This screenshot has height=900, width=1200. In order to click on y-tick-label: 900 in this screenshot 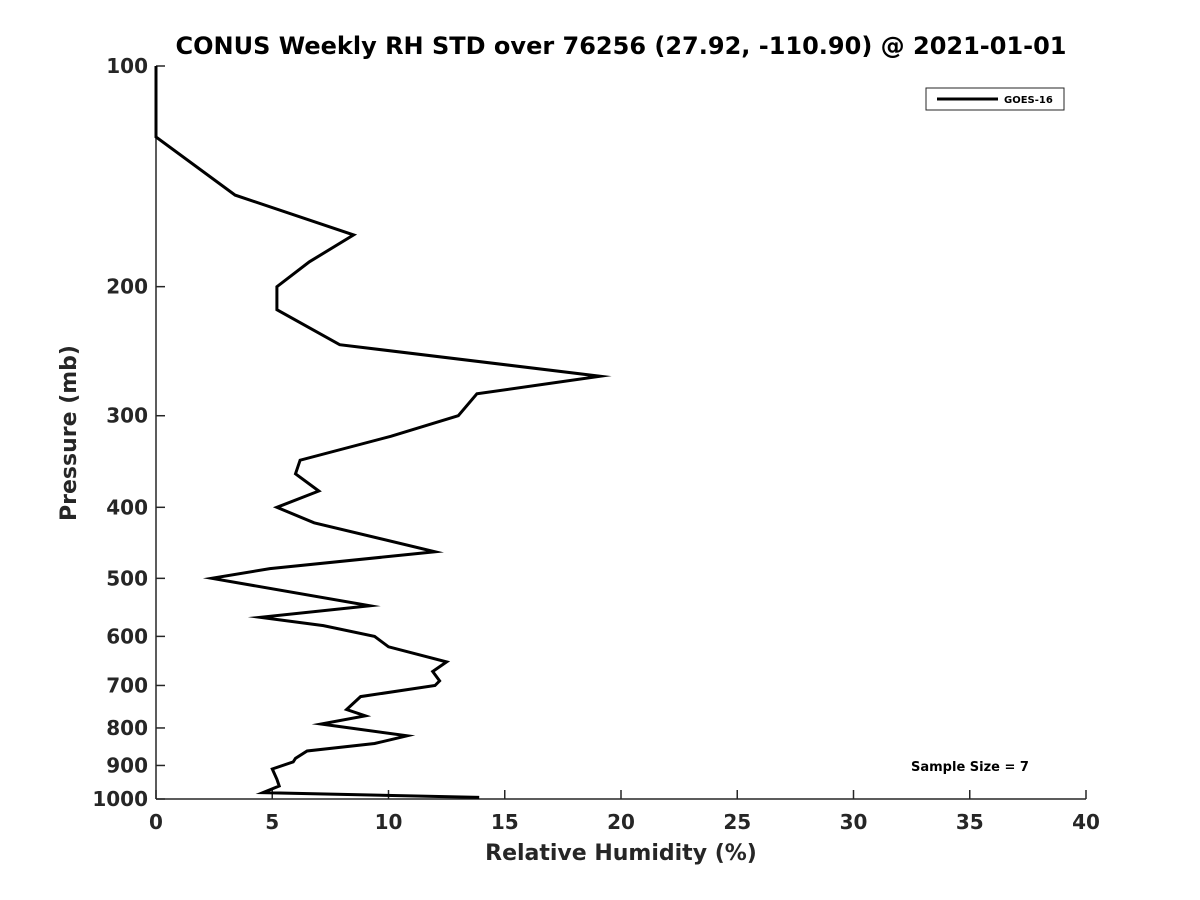, I will do `click(127, 765)`.